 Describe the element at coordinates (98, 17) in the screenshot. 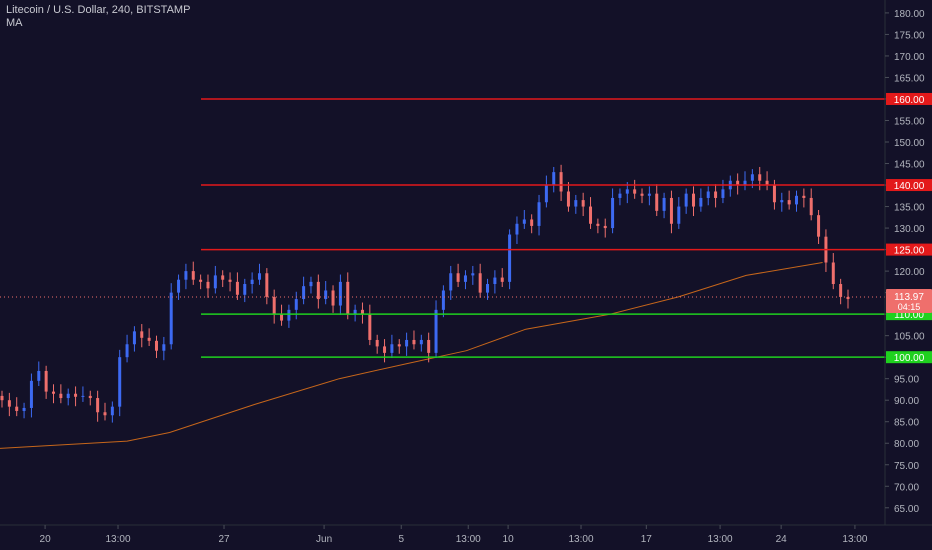

I see `chart-legend: Litecoin / U.S. Dollar, 240, BITSTAMP MA` at that location.